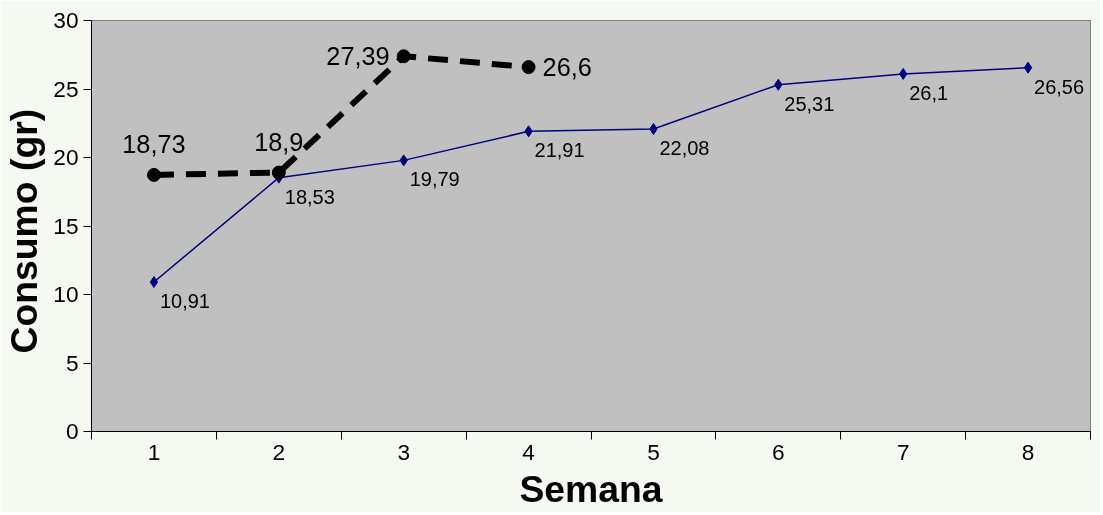 The height and width of the screenshot is (515, 1103). What do you see at coordinates (24, 231) in the screenshot?
I see `y-axis-title: Consumo (gr)` at bounding box center [24, 231].